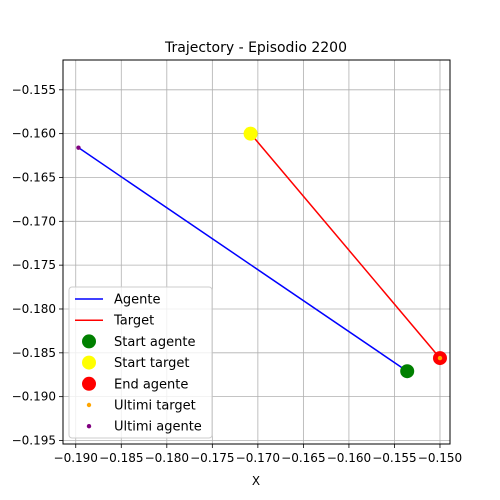 Image resolution: width=500 pixels, height=500 pixels. I want to click on legend-swatch-start-target, so click(89, 362).